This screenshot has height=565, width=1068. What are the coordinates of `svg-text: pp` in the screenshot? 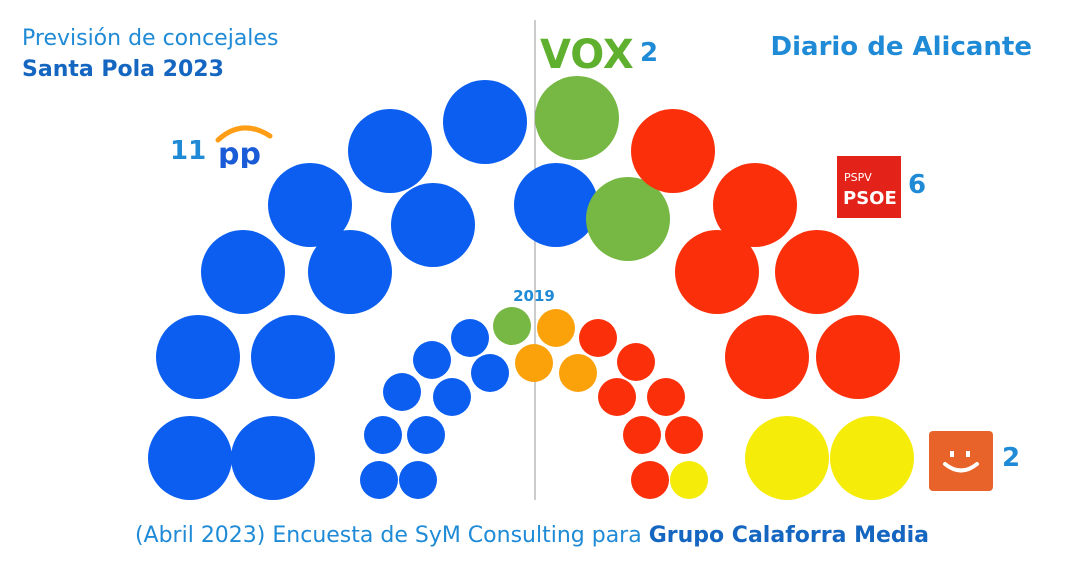 It's located at (239, 152).